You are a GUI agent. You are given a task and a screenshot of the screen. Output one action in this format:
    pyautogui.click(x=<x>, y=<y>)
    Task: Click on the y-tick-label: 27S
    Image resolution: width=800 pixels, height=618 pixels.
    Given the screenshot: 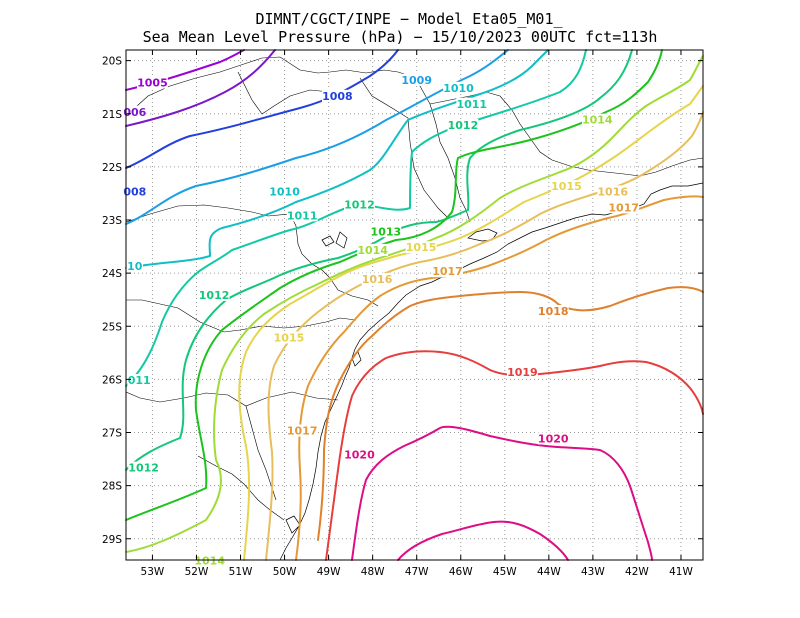 What is the action you would take?
    pyautogui.click(x=112, y=434)
    